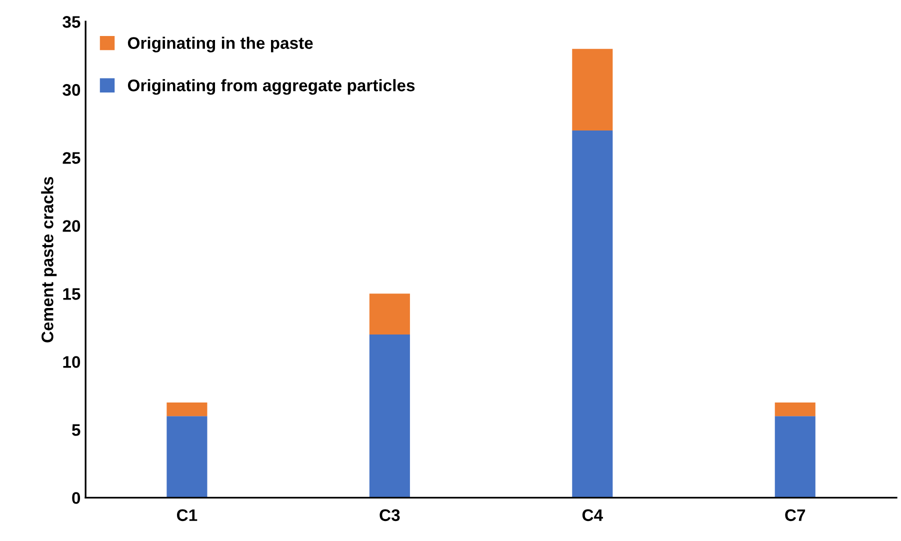 The width and height of the screenshot is (901, 541). Describe the element at coordinates (49, 259) in the screenshot. I see `y-axis-title: Cement paste cracks` at that location.